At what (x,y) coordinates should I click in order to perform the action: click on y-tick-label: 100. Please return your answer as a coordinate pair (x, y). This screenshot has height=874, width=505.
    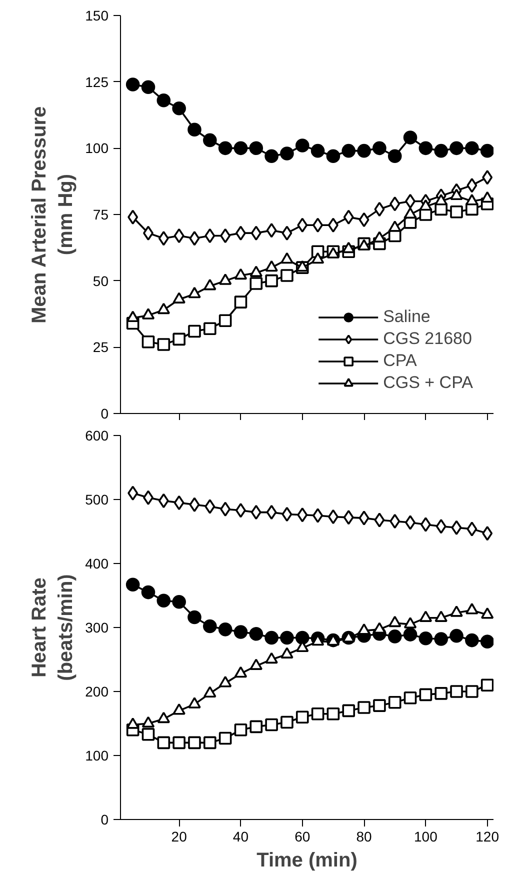
    Looking at the image, I should click on (97, 756).